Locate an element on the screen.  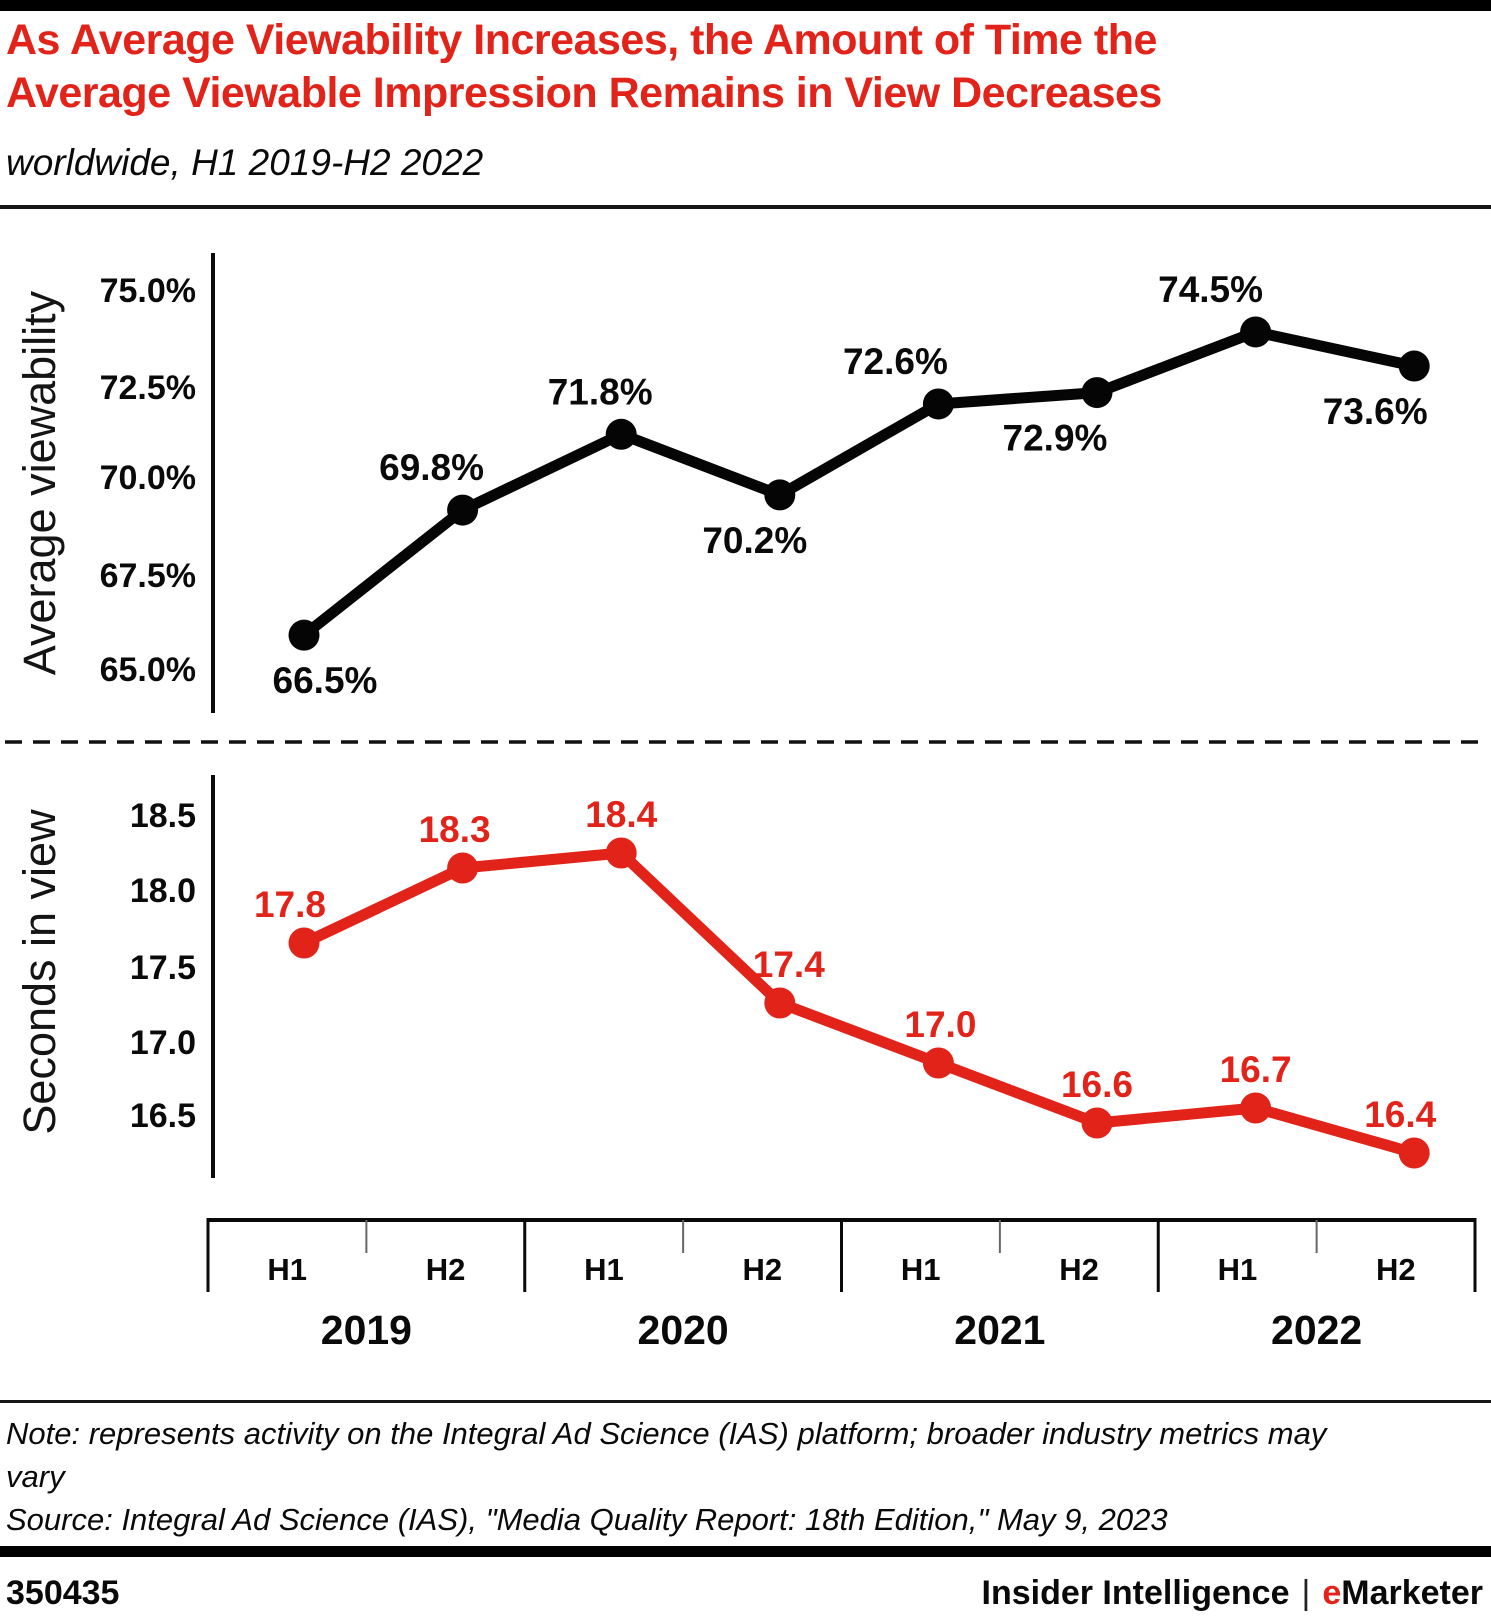
seconds-in-view-point-H1-2022 is located at coordinates (1256, 1108).